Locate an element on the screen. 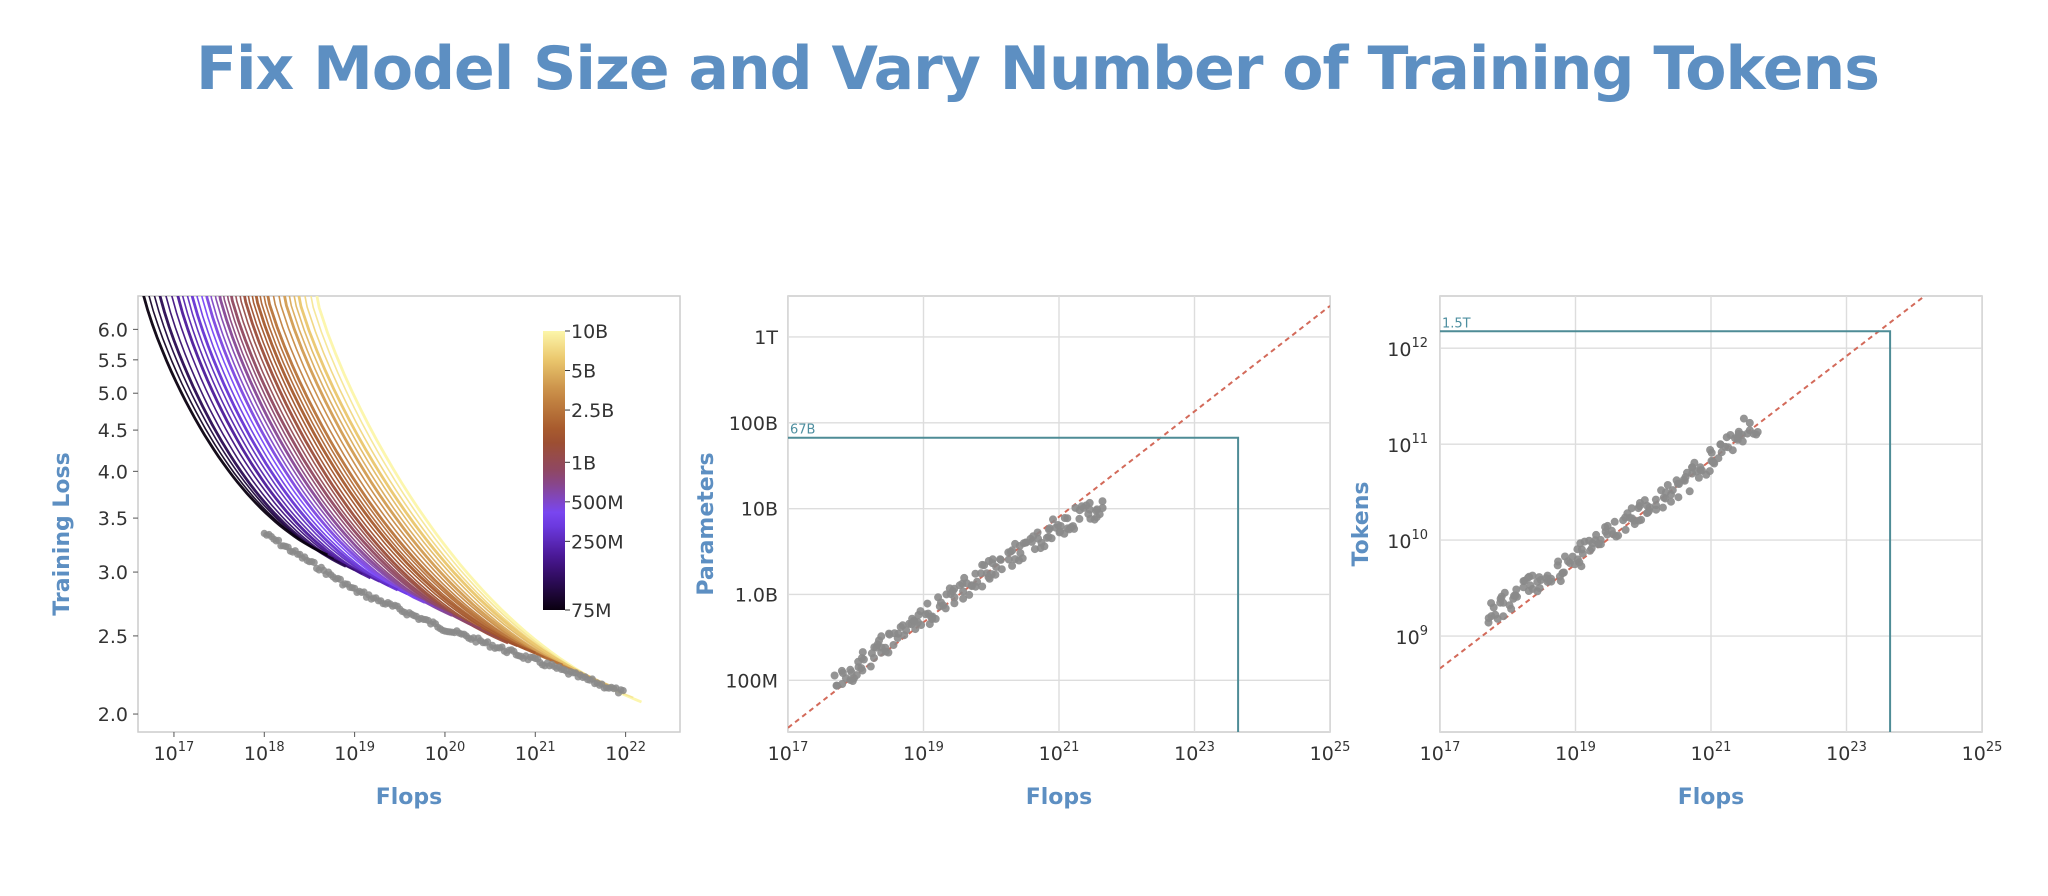 This screenshot has width=2048, height=896. x-tick-label: 1018 is located at coordinates (264, 752).